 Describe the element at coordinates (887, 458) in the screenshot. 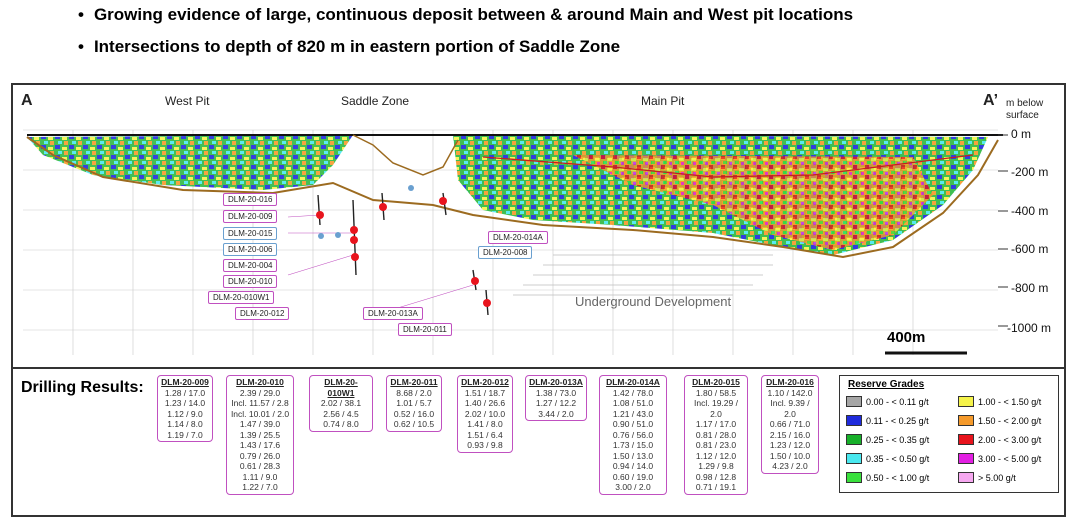

I see `legend-item: 0.35 - < 0.50 g/t` at that location.